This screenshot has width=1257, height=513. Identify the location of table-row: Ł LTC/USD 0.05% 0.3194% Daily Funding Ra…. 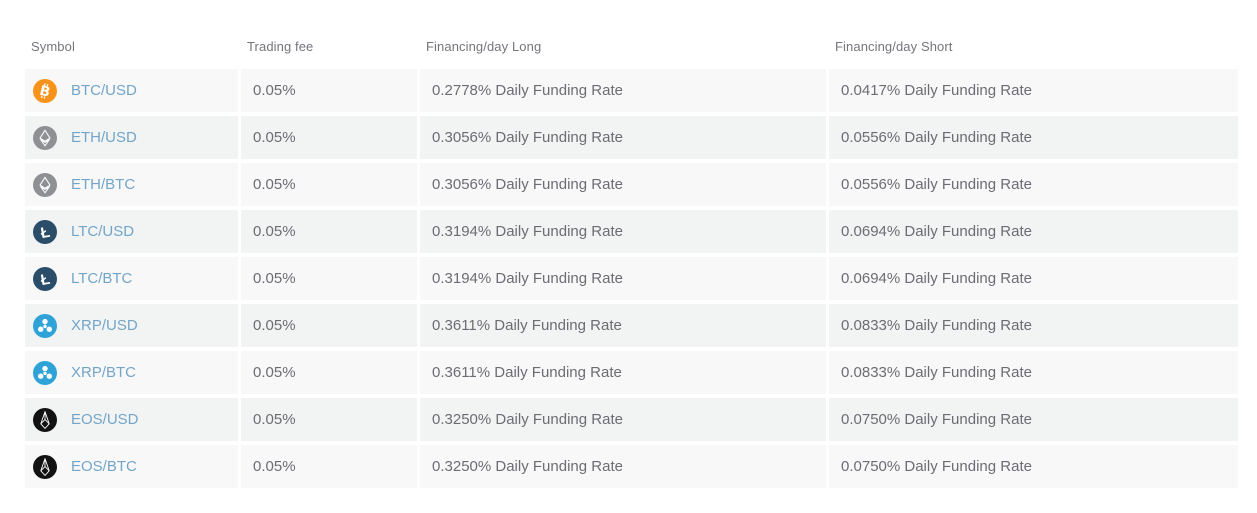
(631, 231).